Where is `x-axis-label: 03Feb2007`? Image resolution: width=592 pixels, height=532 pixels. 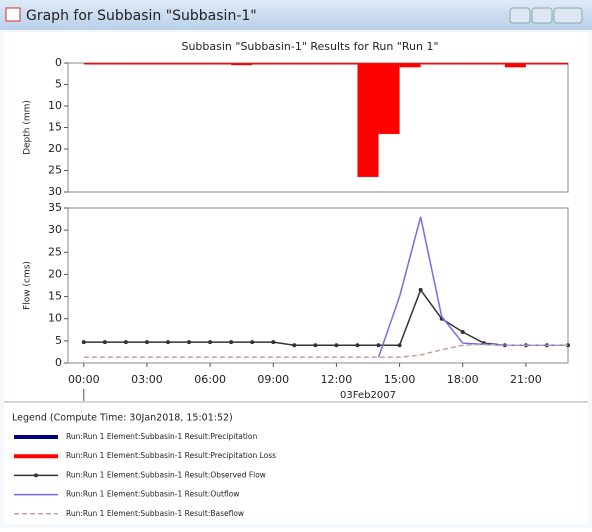
x-axis-label: 03Feb2007 is located at coordinates (368, 395).